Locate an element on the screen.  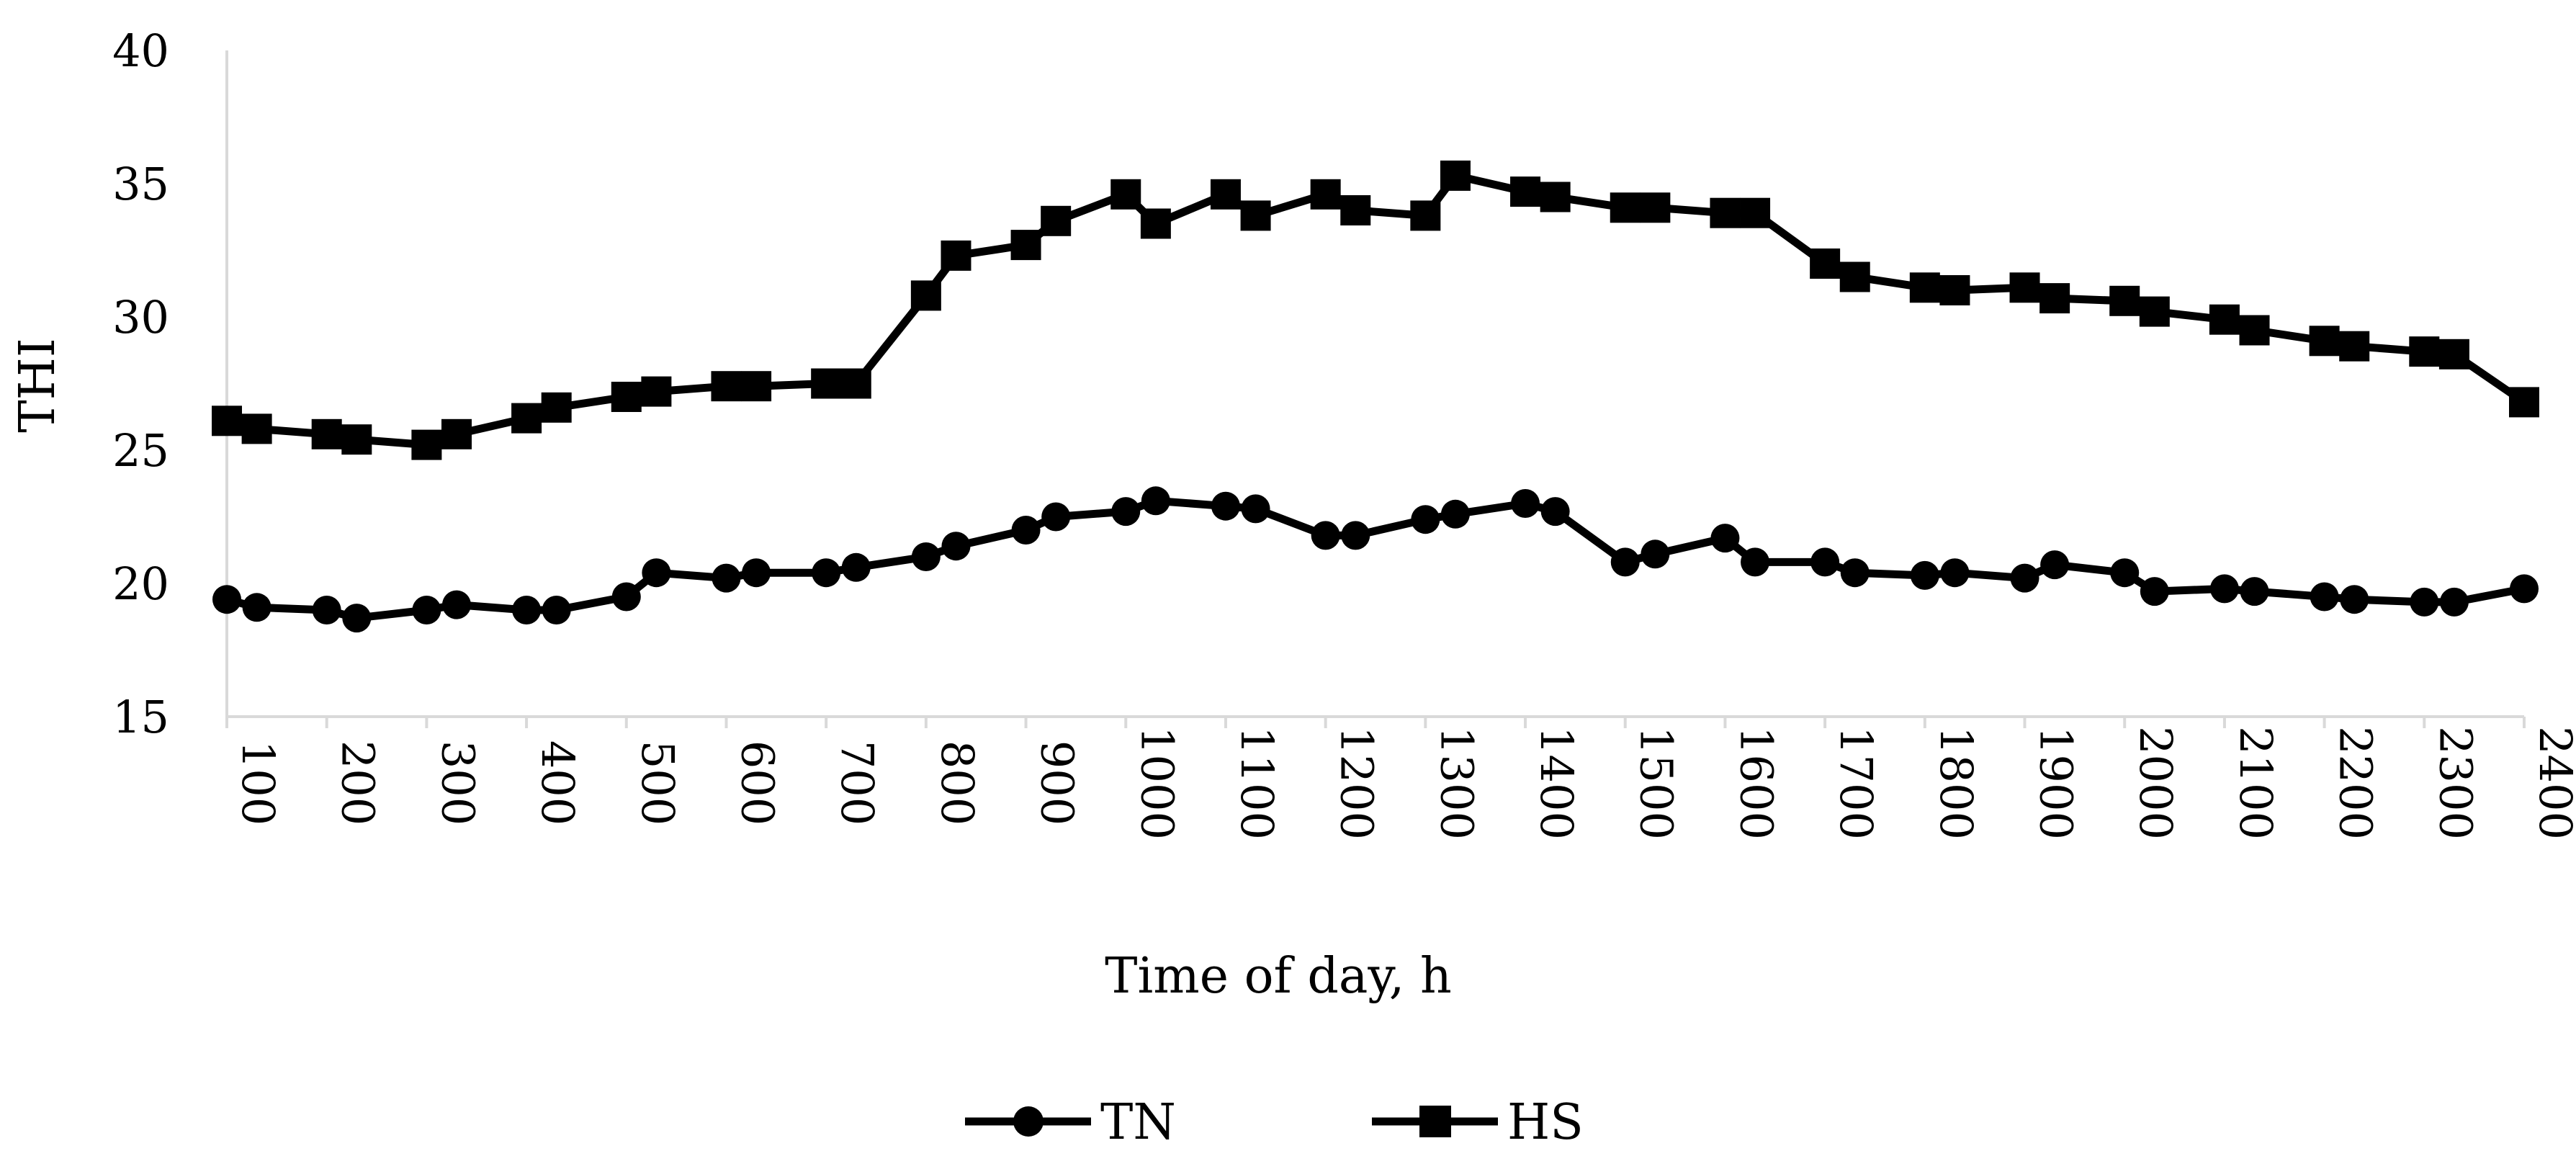
legend-label: TN is located at coordinates (1138, 1122).